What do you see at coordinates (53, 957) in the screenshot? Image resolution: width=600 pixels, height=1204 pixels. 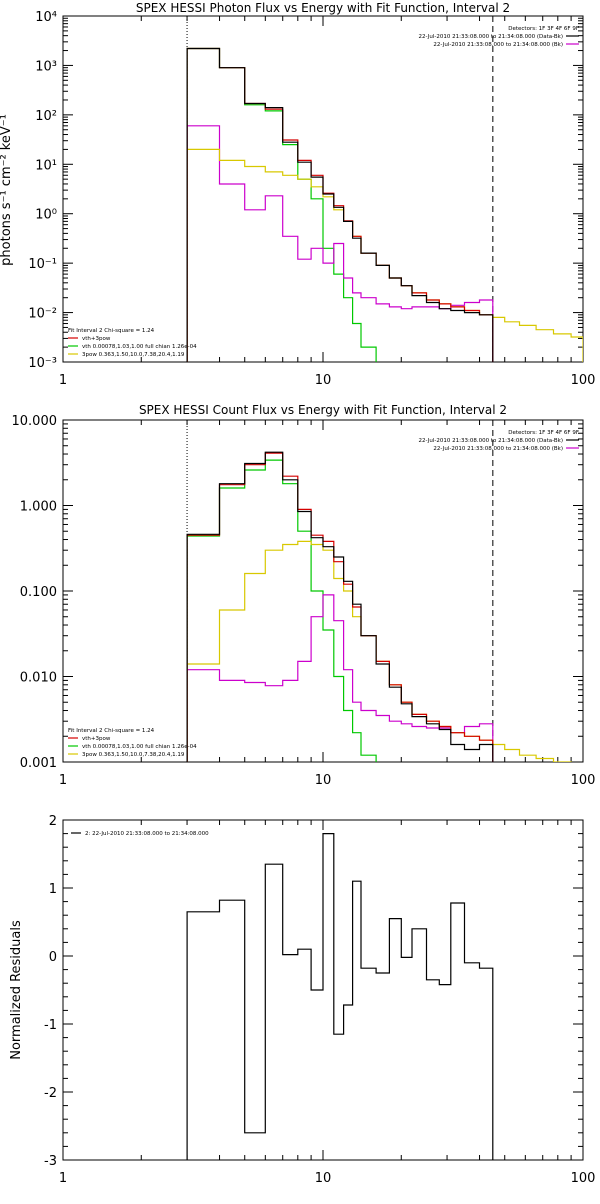 I see `y-tick-label: 0` at bounding box center [53, 957].